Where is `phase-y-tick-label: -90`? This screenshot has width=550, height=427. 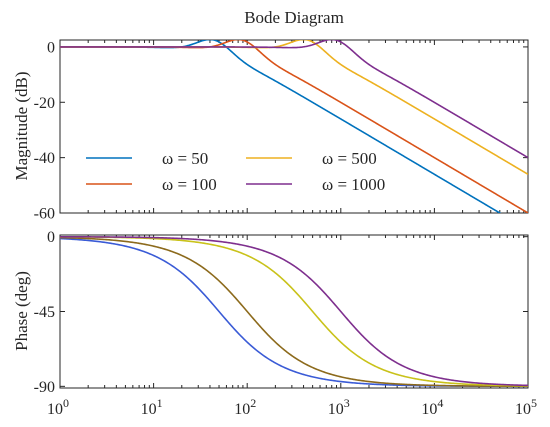
phase-y-tick-label: -90 is located at coordinates (44, 387).